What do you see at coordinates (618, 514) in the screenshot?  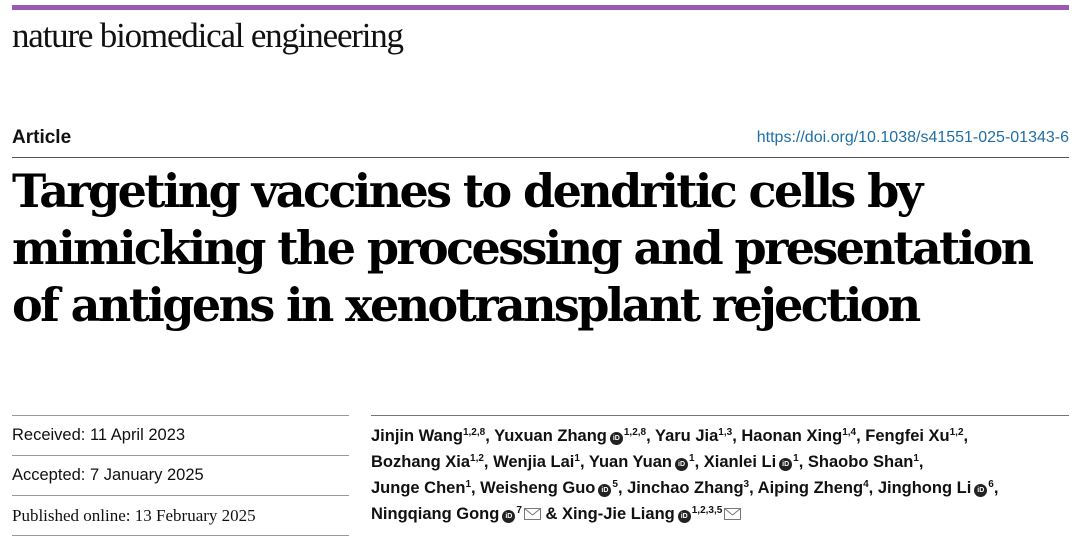 I see `author-name: Xing-Jie Liang` at bounding box center [618, 514].